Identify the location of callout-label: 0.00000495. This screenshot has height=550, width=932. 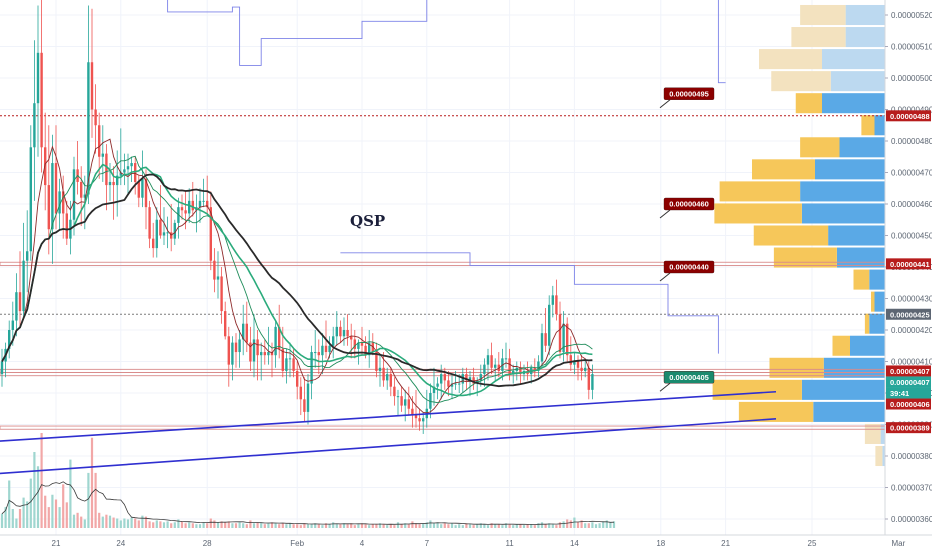
(689, 93).